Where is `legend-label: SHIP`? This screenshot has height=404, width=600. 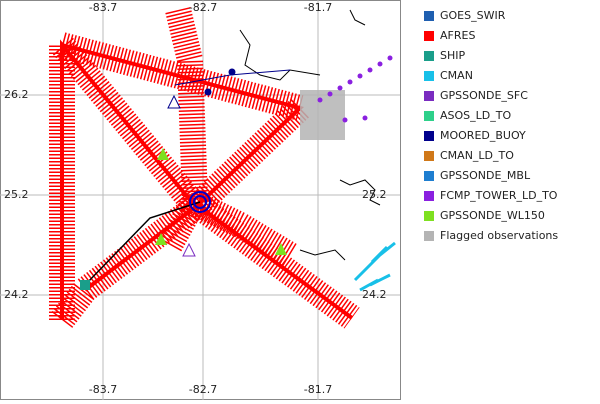
legend-label: SHIP is located at coordinates (452, 55).